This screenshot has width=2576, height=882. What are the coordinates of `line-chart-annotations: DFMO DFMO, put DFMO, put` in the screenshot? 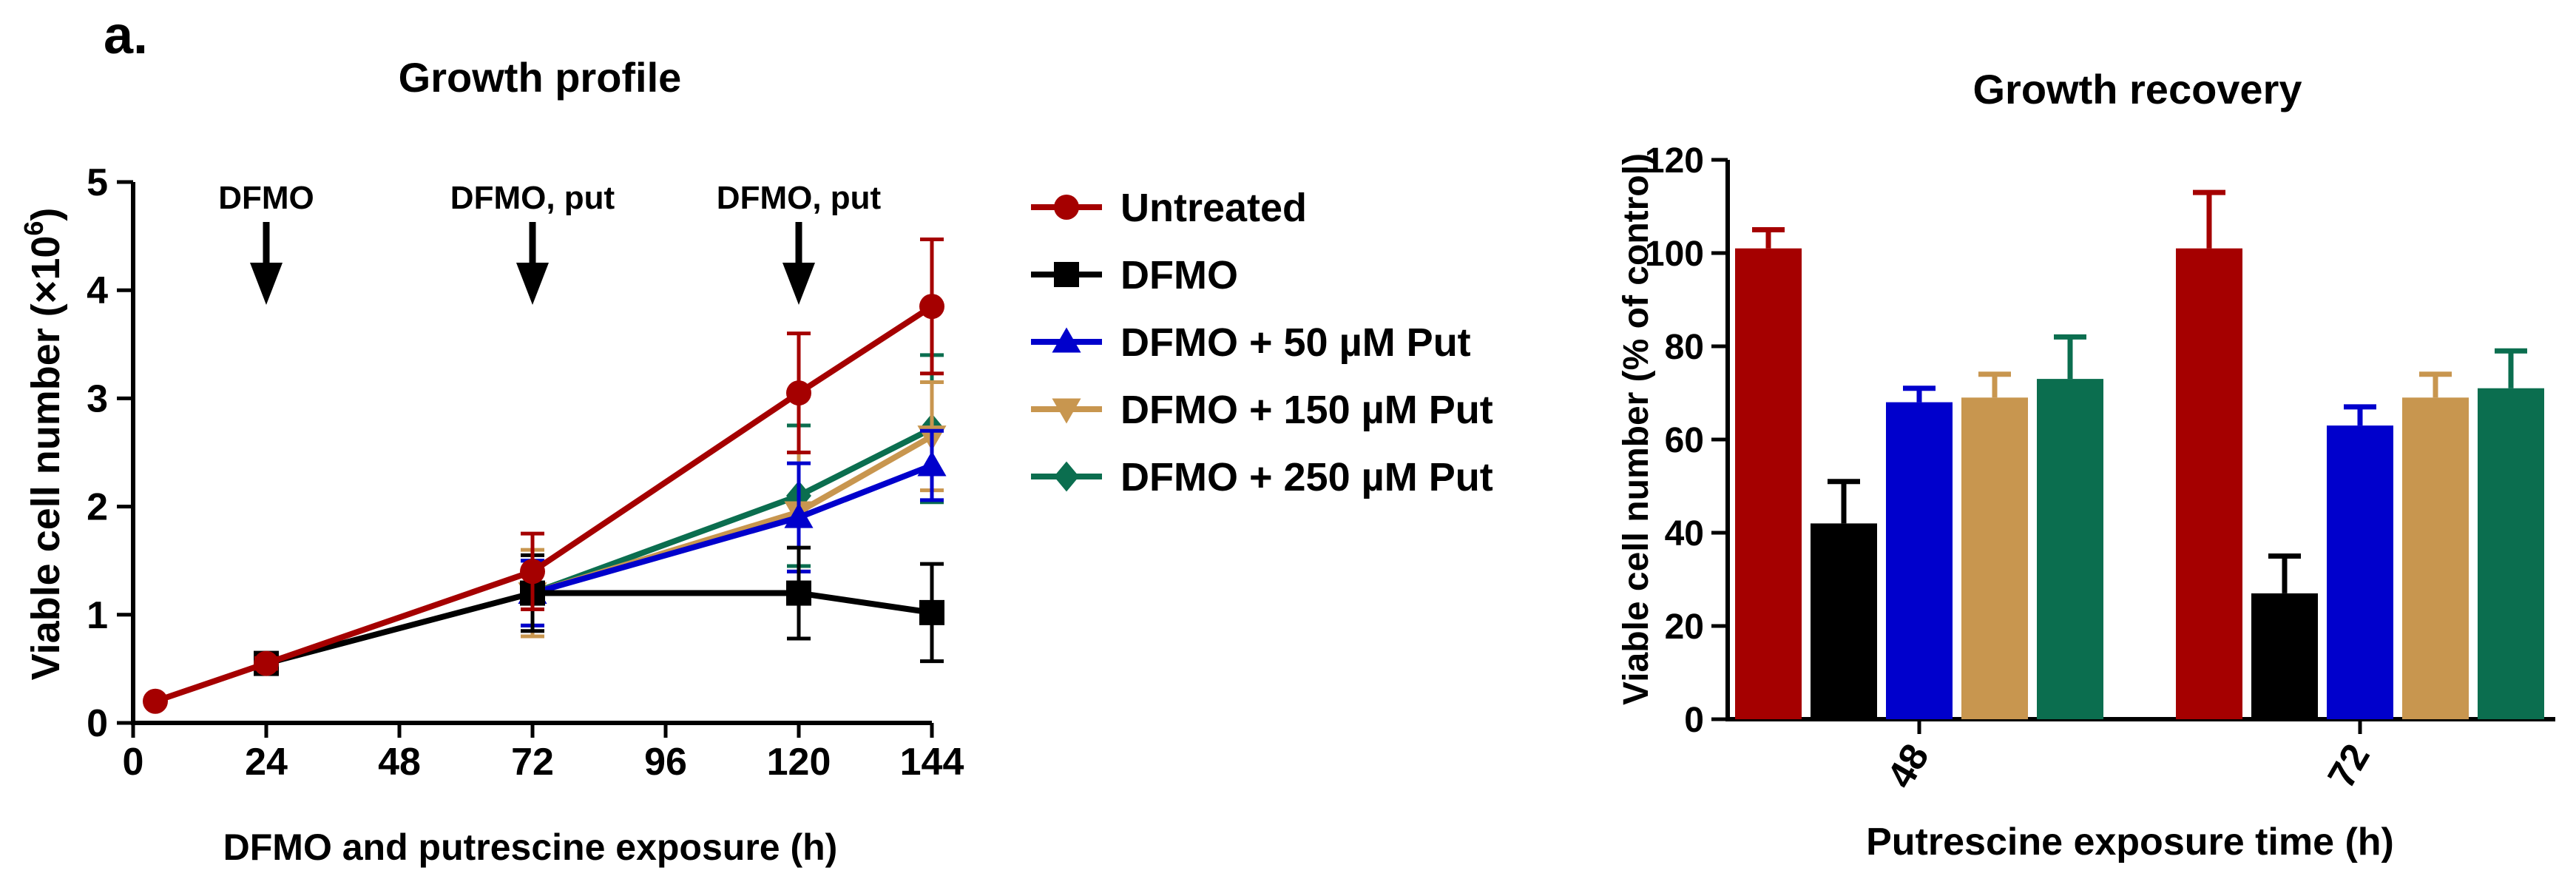 It's located at (550, 242).